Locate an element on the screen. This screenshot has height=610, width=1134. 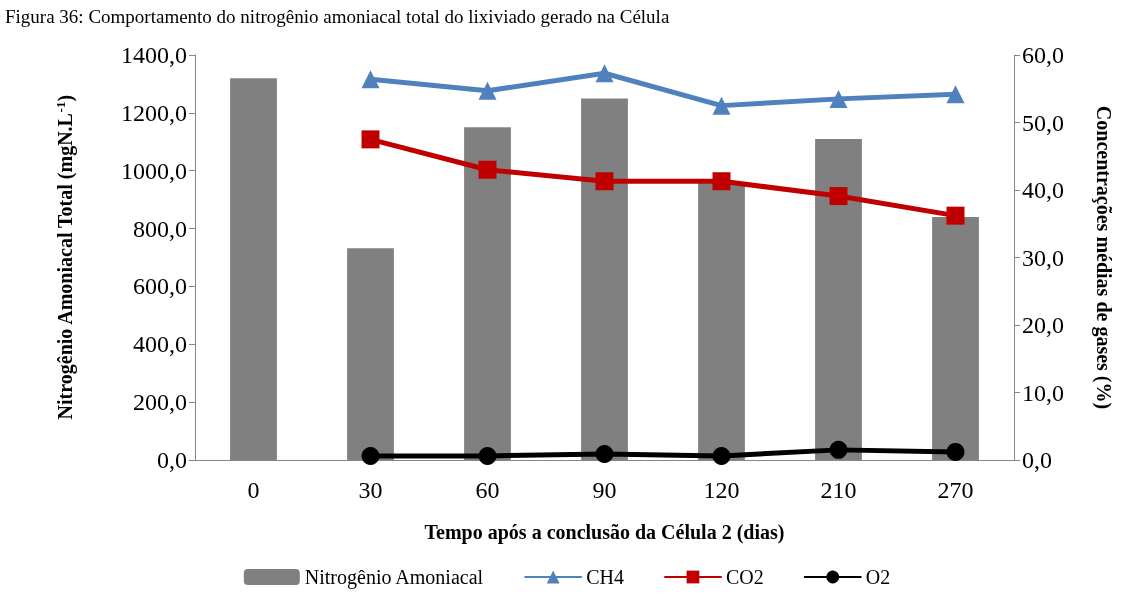
x-tick-label: 270 is located at coordinates (955, 490).